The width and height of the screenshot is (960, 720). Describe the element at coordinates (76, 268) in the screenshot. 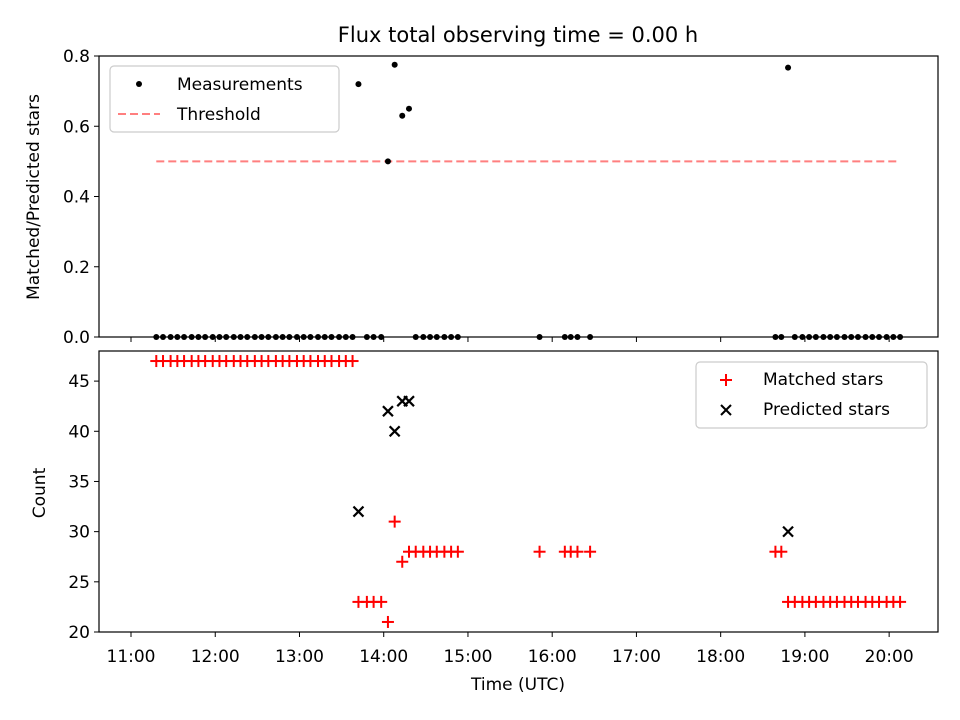

I see `top-y-tick-label: 0.2` at that location.